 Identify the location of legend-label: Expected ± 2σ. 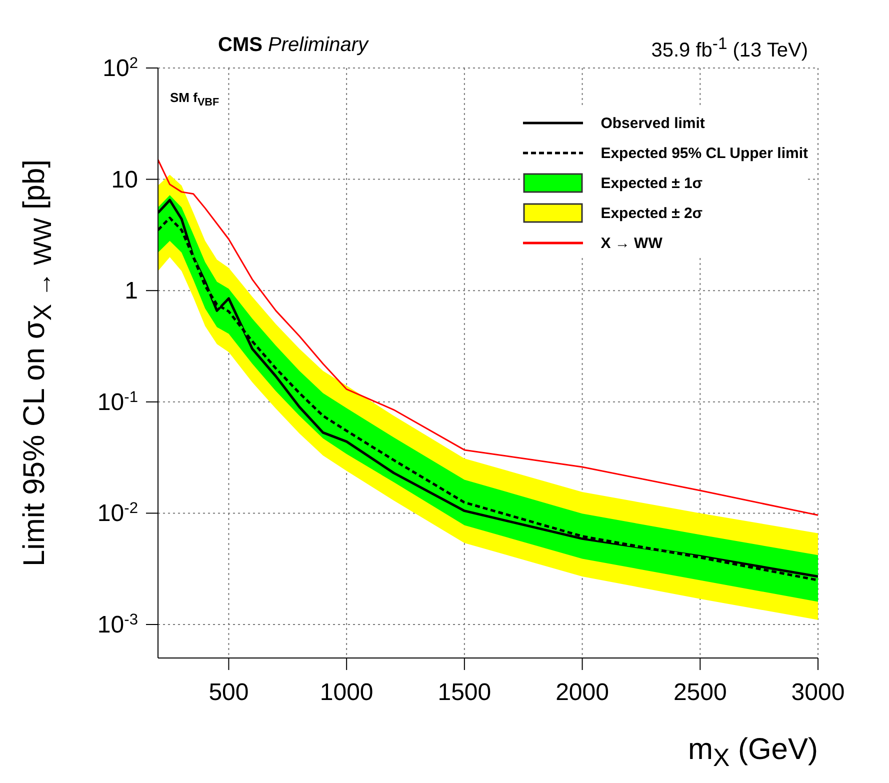
(651, 213).